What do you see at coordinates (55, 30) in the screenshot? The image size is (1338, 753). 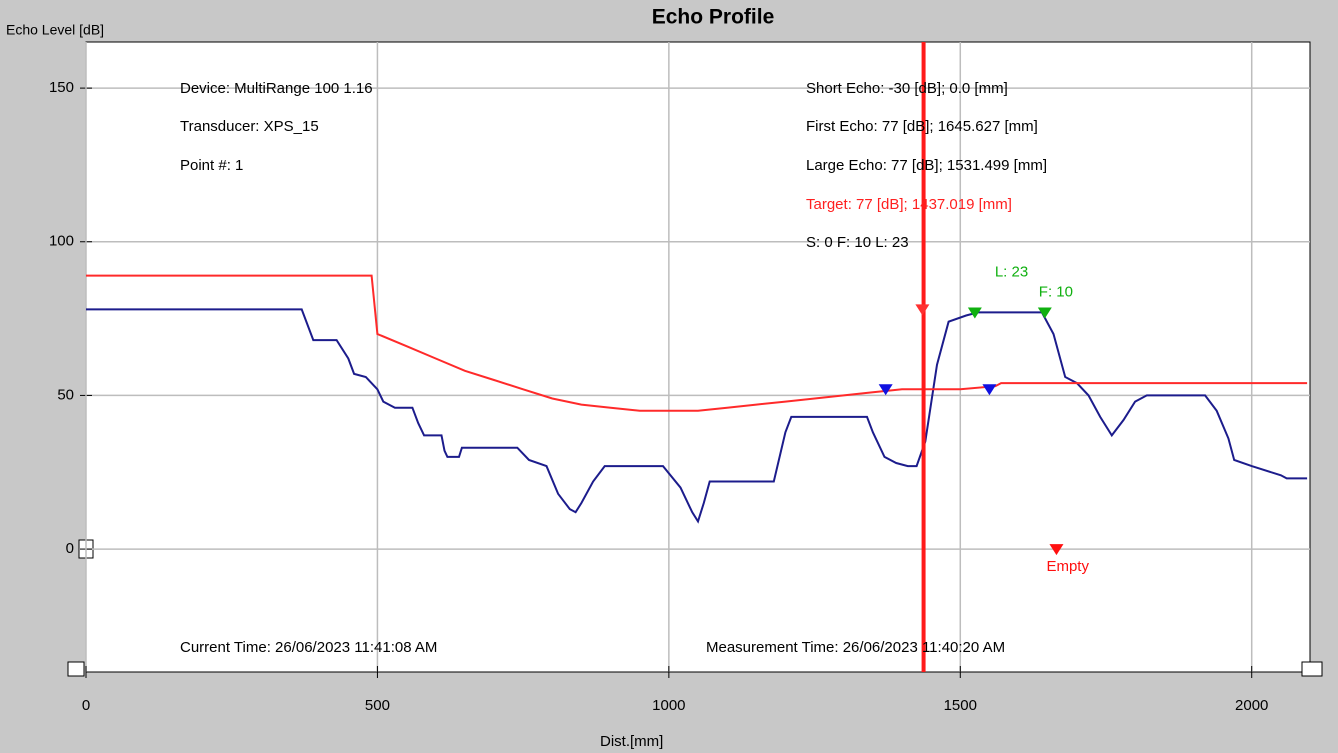 I see `y-axis-label: Echo Level [dB]` at bounding box center [55, 30].